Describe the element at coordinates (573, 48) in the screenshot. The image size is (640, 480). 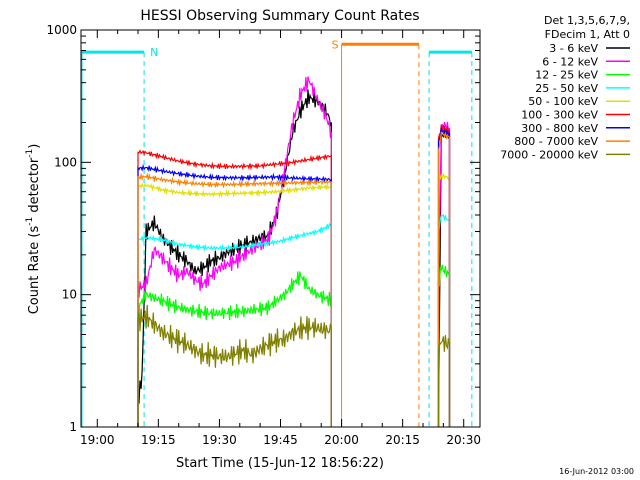
I see `legend-label-0: 3 - 6 keV` at that location.